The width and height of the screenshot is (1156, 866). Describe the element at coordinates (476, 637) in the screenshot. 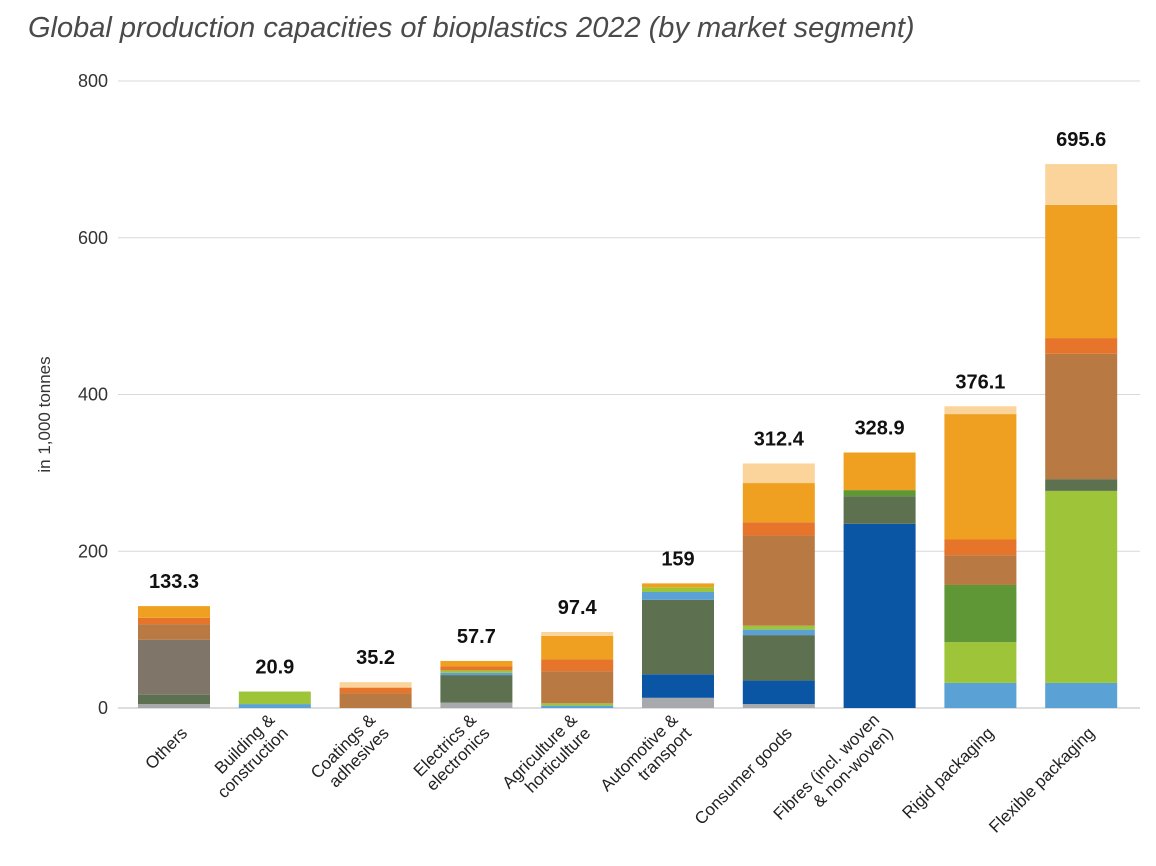

I see `data-label: 57.7` at that location.